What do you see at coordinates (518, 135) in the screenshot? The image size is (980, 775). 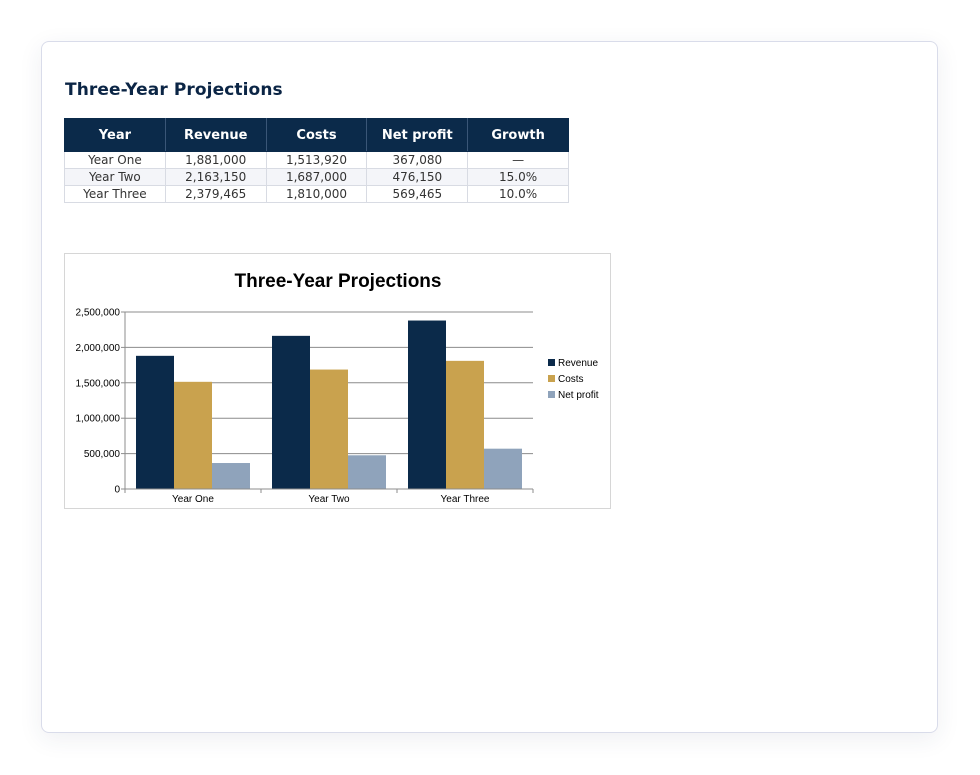 I see `column-header-growth: Growth` at bounding box center [518, 135].